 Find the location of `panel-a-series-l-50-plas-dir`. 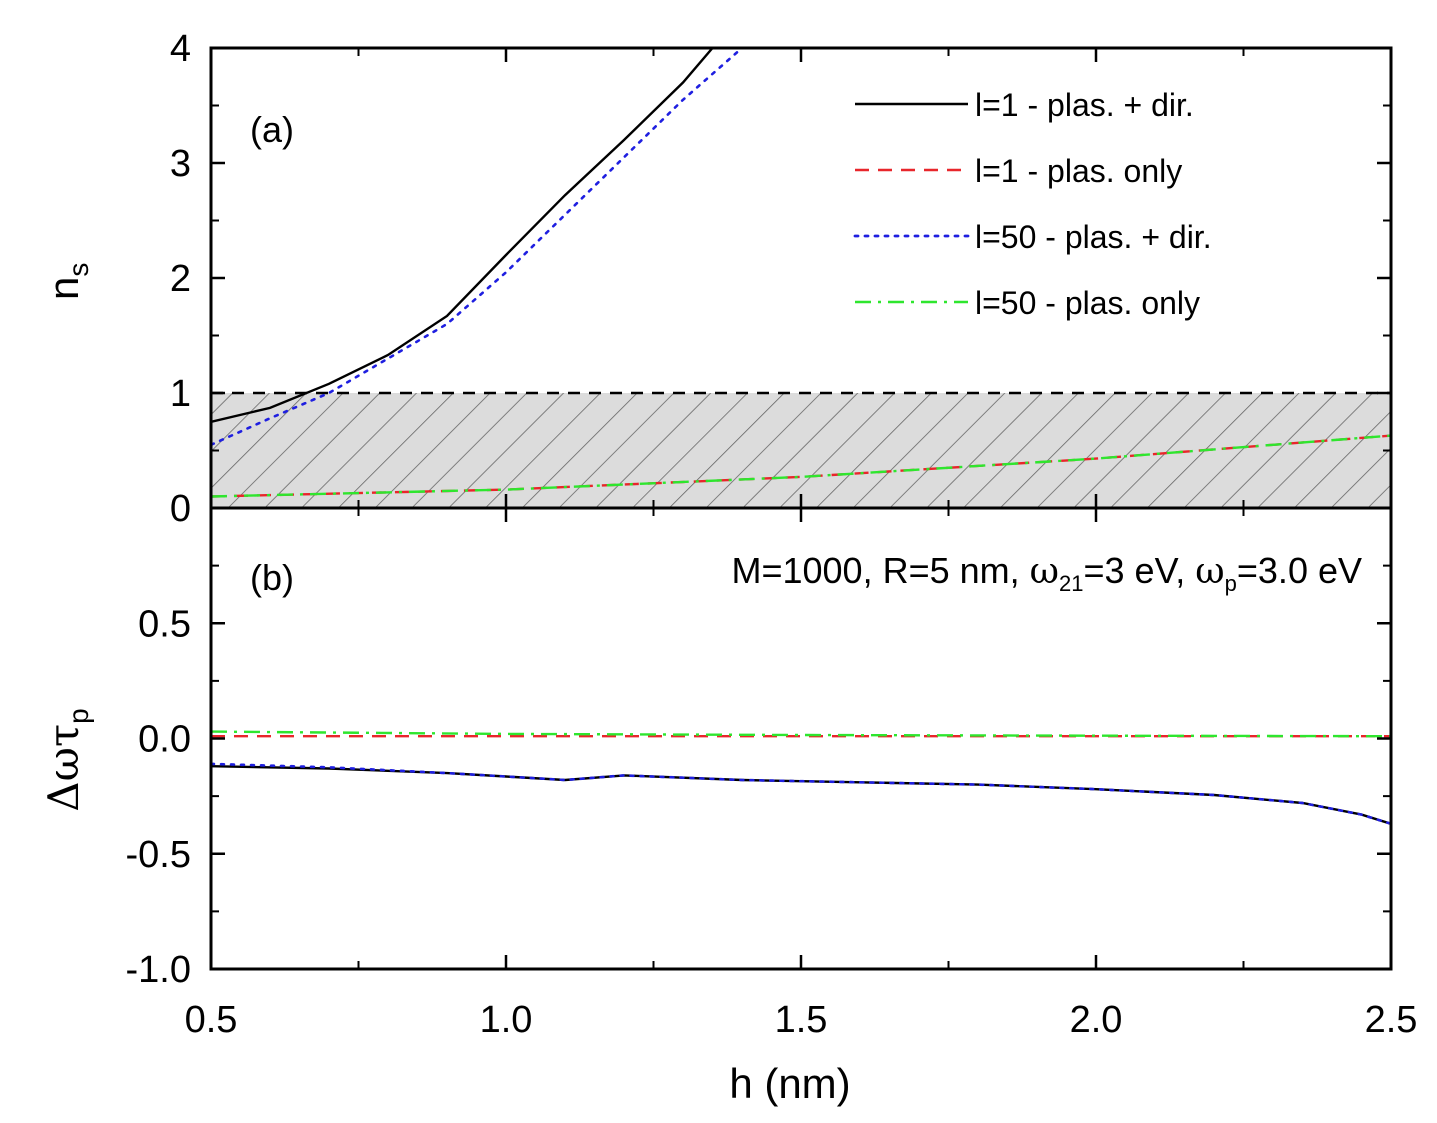

panel-a-series-l-50-plas-dir is located at coordinates (477, 247).